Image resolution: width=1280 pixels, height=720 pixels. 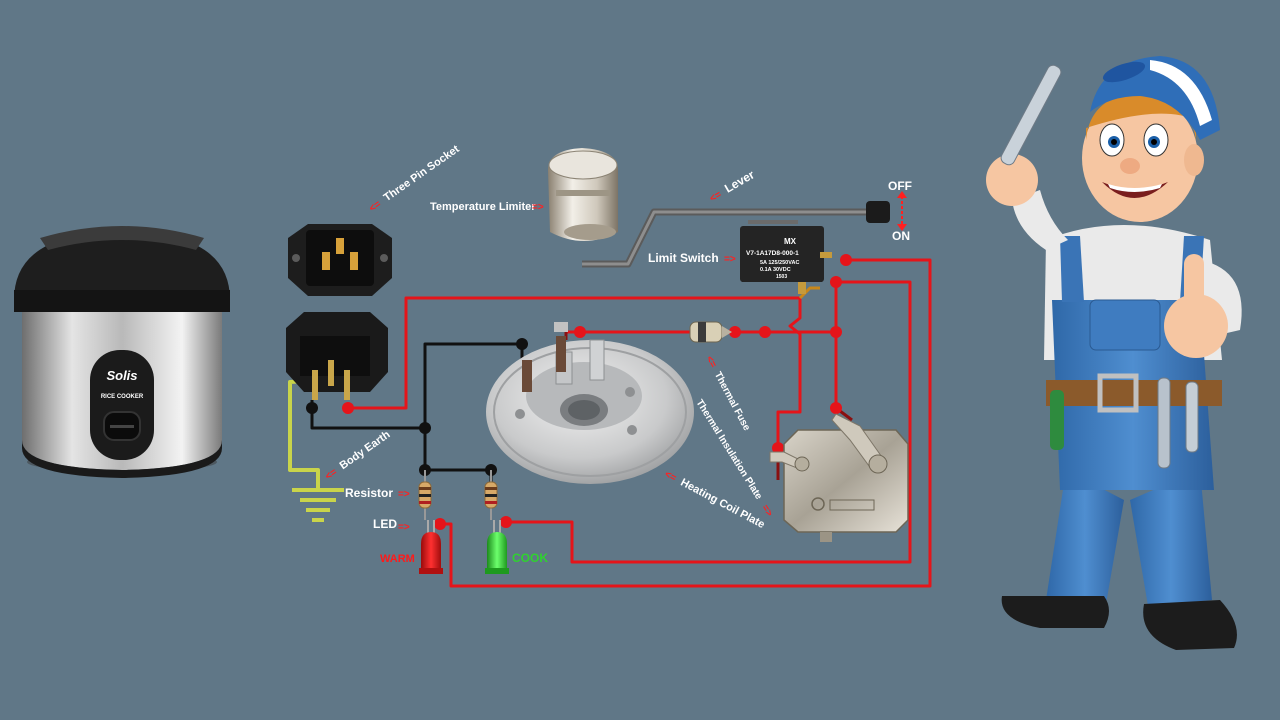 I want to click on cook-led, so click(x=497, y=547).